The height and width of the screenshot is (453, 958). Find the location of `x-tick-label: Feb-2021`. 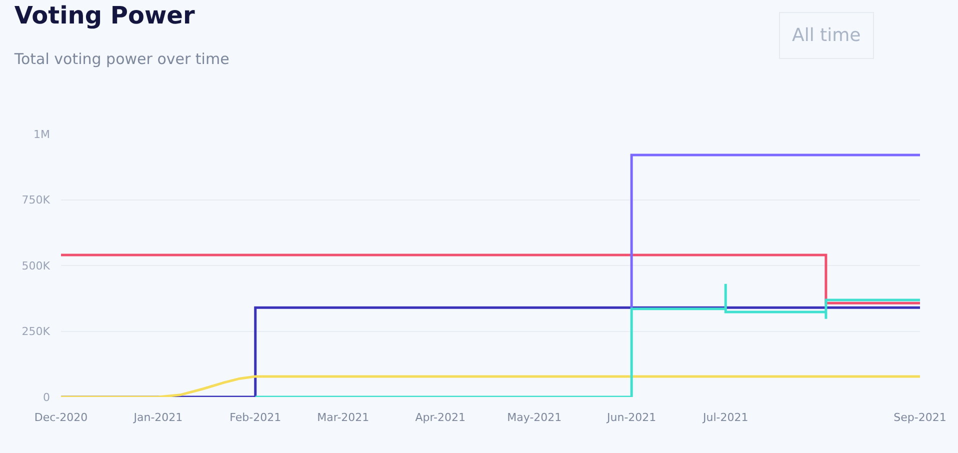

x-tick-label: Feb-2021 is located at coordinates (256, 417).